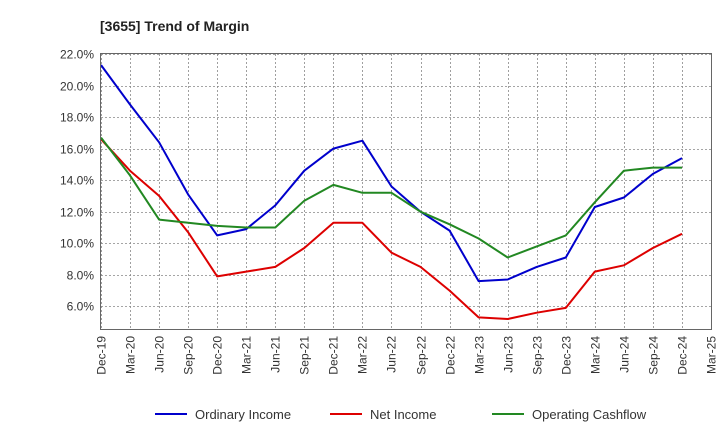  I want to click on x-tick-label: Sep-21, so click(305, 355).